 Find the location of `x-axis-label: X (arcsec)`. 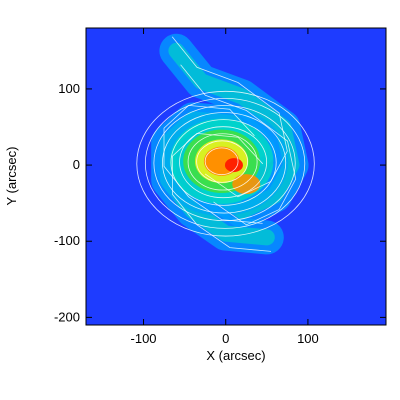

x-axis-label: X (arcsec) is located at coordinates (235, 355).